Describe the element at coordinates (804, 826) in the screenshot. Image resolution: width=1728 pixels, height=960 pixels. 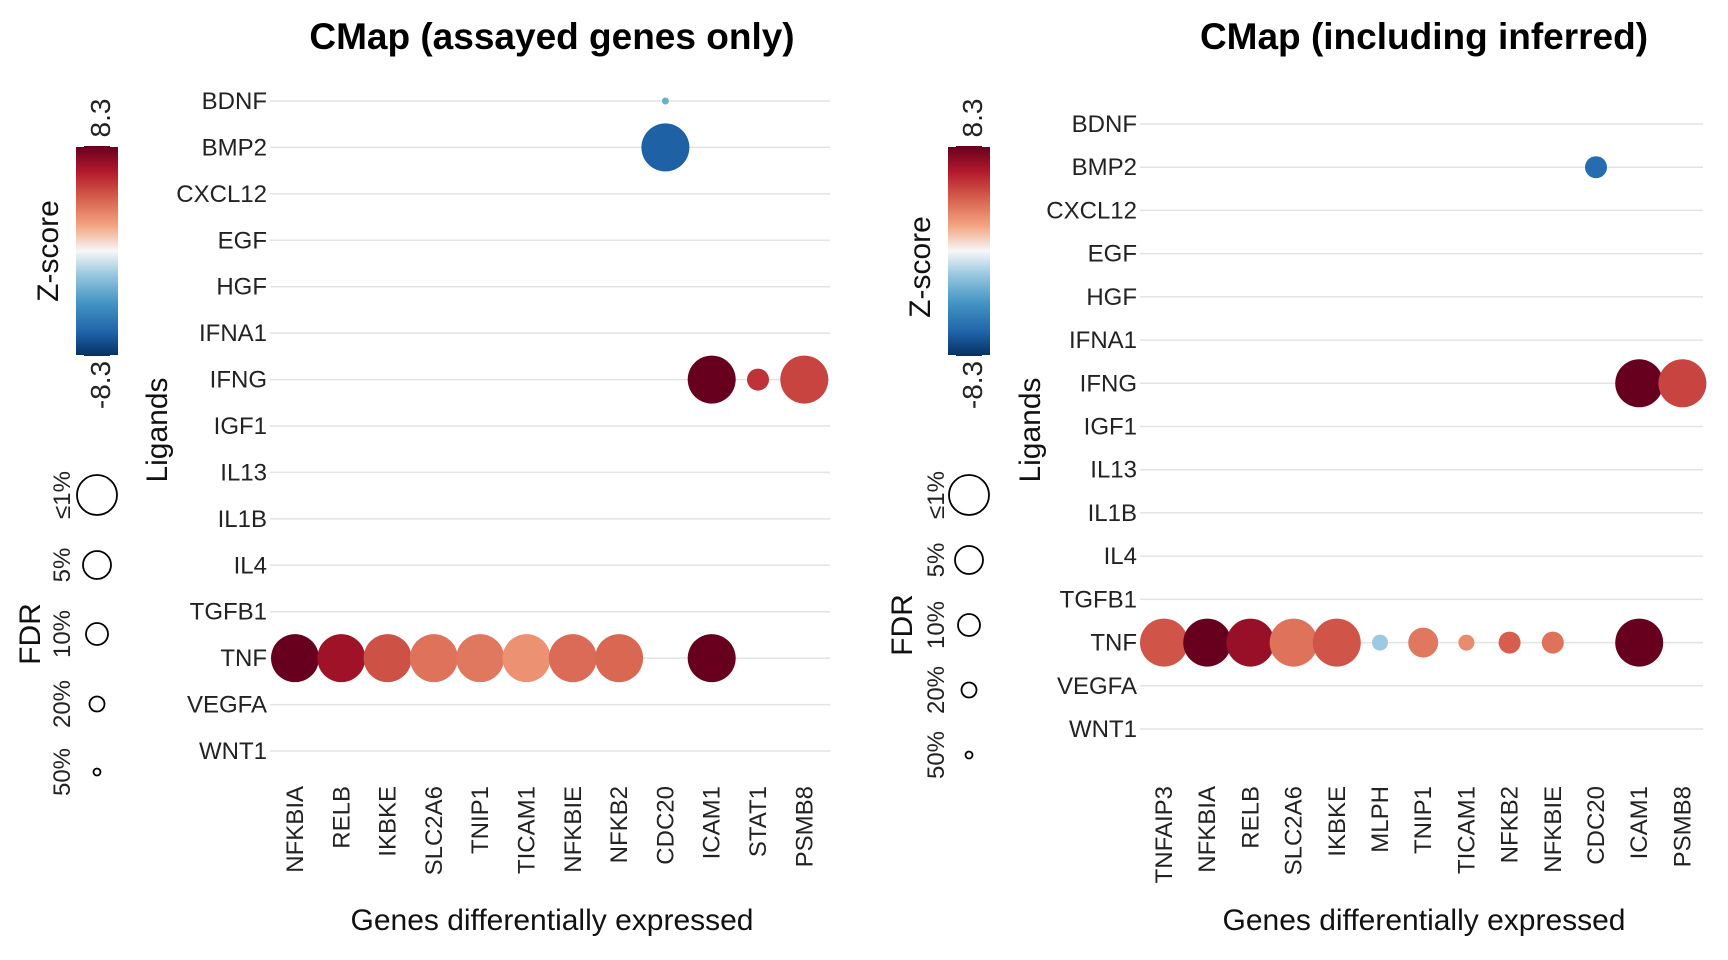
I see `x-tick-label: PSMB8` at that location.